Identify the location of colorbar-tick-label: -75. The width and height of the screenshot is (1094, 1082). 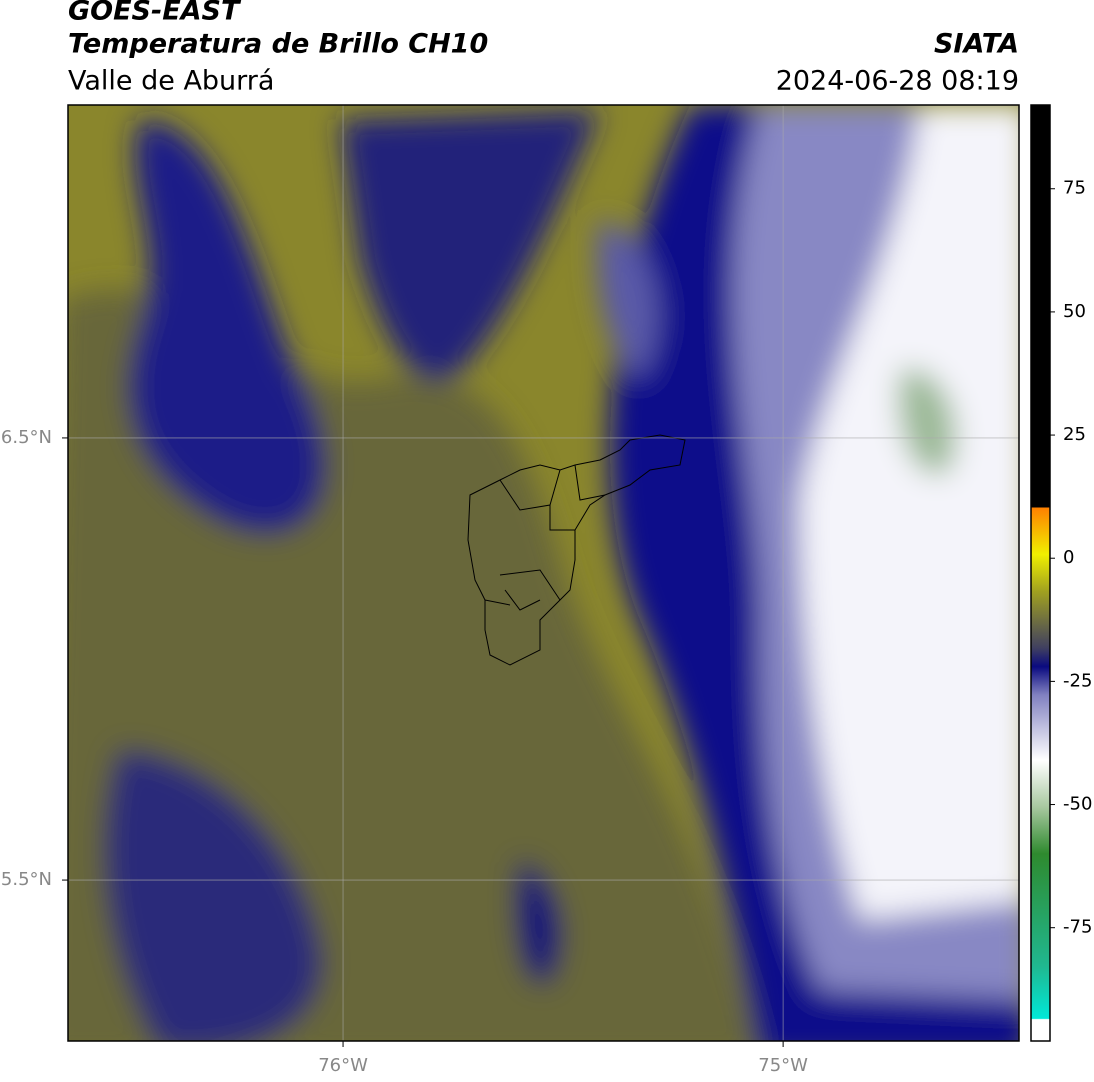
(1077, 927).